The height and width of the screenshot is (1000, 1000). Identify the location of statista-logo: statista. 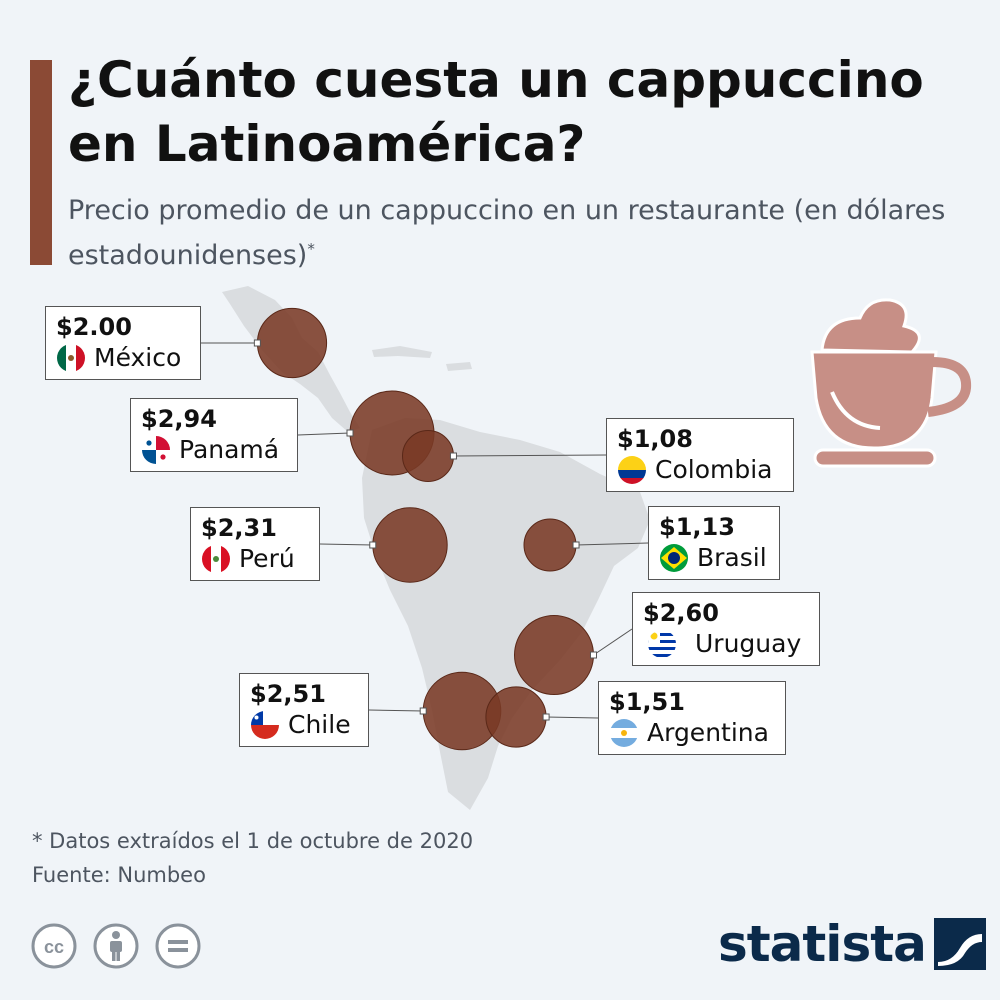
(852, 944).